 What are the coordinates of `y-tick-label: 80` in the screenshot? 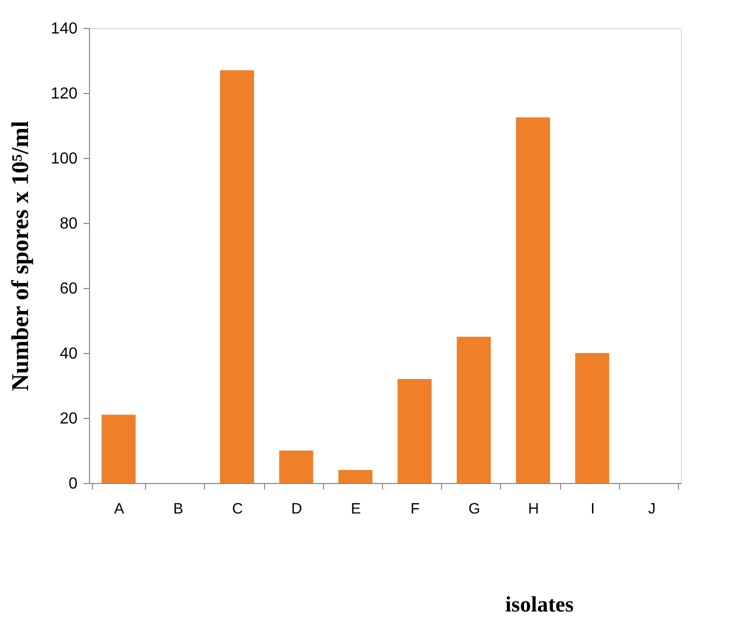 It's located at (69, 224).